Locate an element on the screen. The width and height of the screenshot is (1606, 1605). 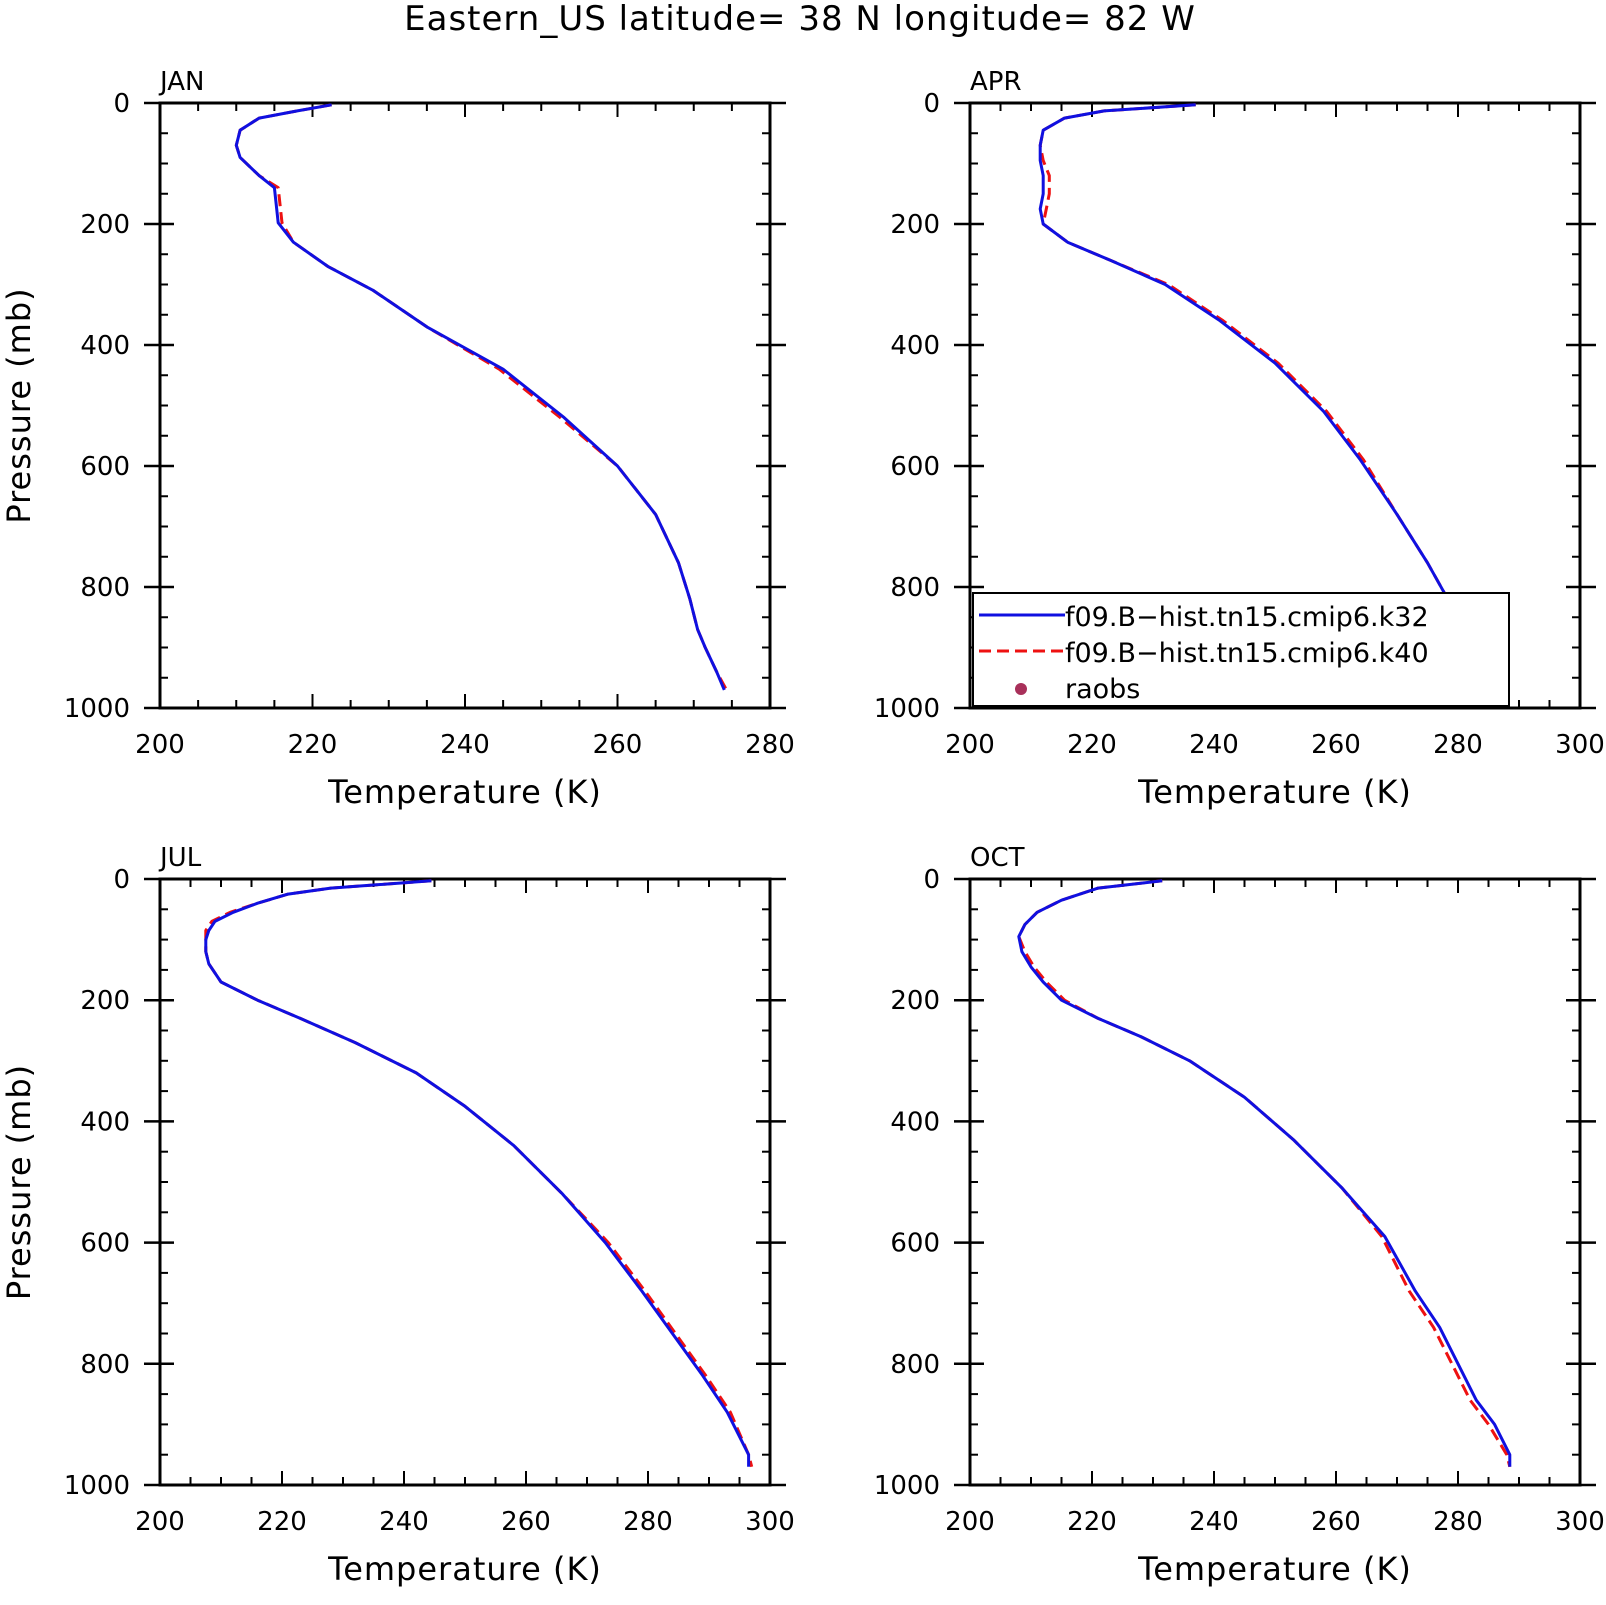
legend-label: f09.B−hist.tn15.cmip6.k32 is located at coordinates (1247, 617).